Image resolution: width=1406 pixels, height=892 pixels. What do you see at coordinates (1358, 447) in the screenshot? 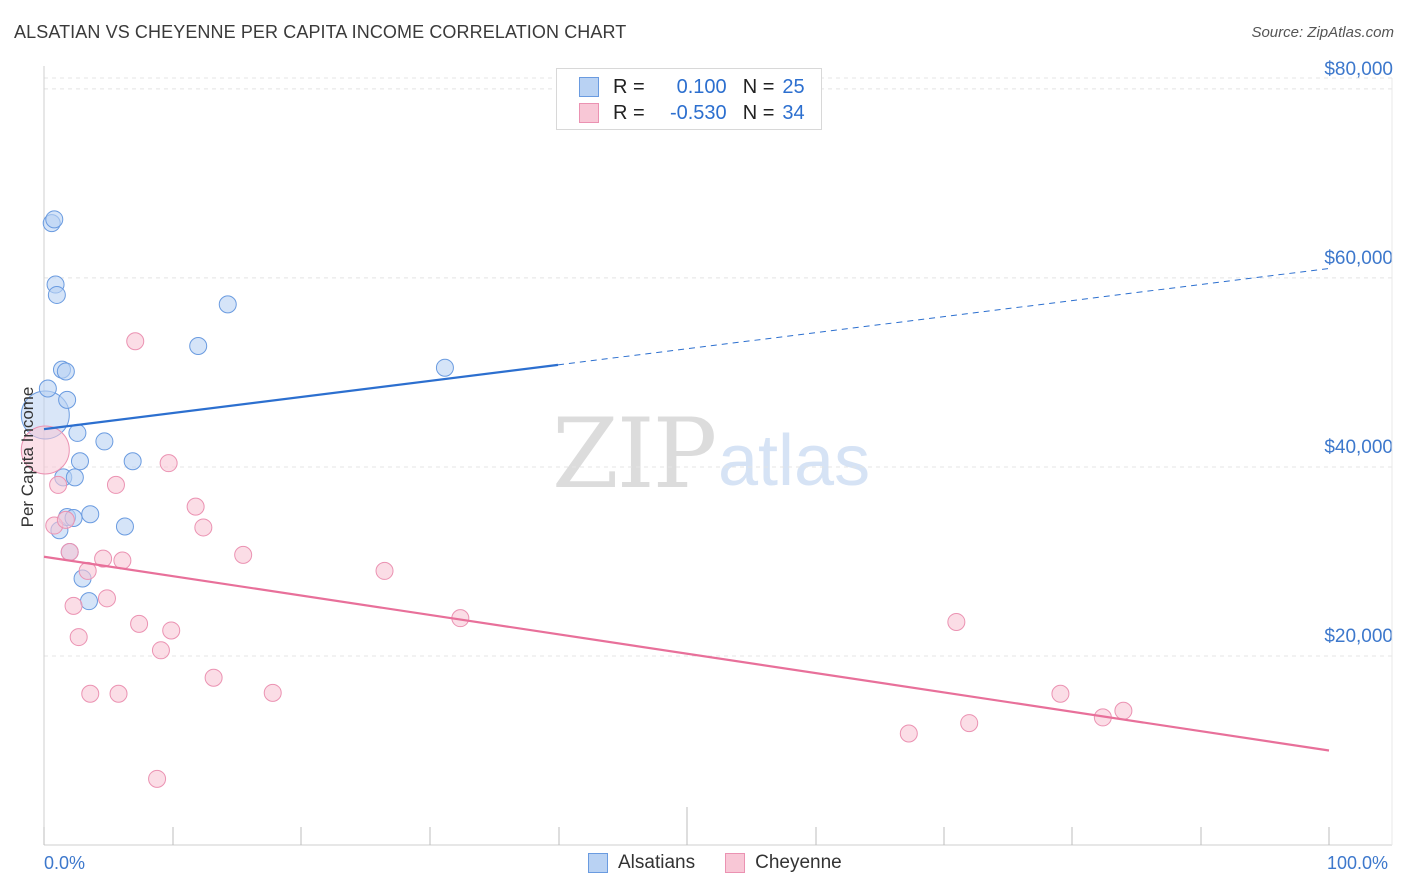
I see `y-tick-label: $40,000` at bounding box center [1358, 447].